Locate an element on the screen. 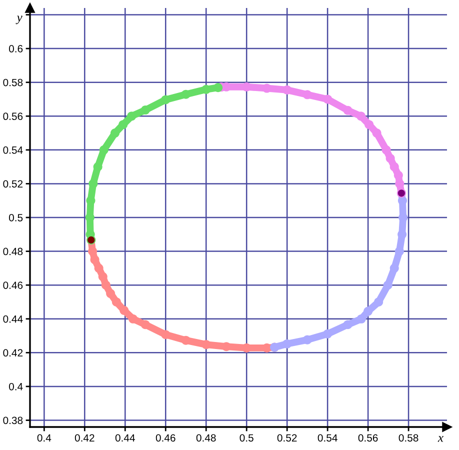 This screenshot has height=450, width=459. y-tick-label: 0.46 is located at coordinates (13, 285).